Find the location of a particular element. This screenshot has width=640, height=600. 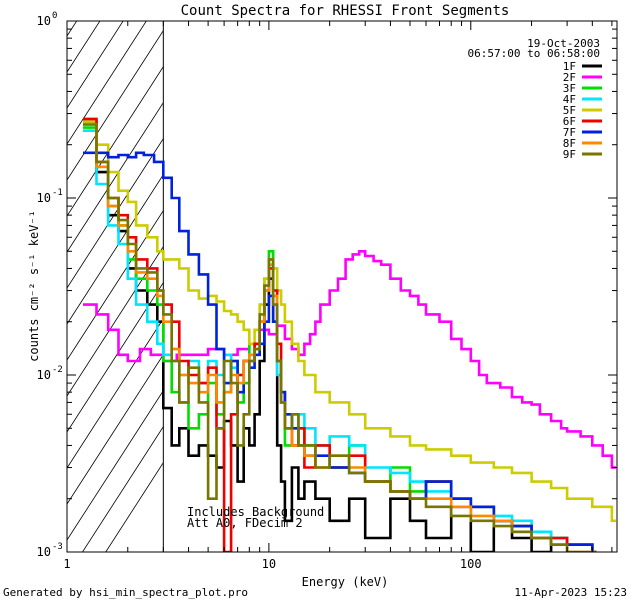

footer-timestamp: 11-Apr-2023 15:23 is located at coordinates (570, 592).